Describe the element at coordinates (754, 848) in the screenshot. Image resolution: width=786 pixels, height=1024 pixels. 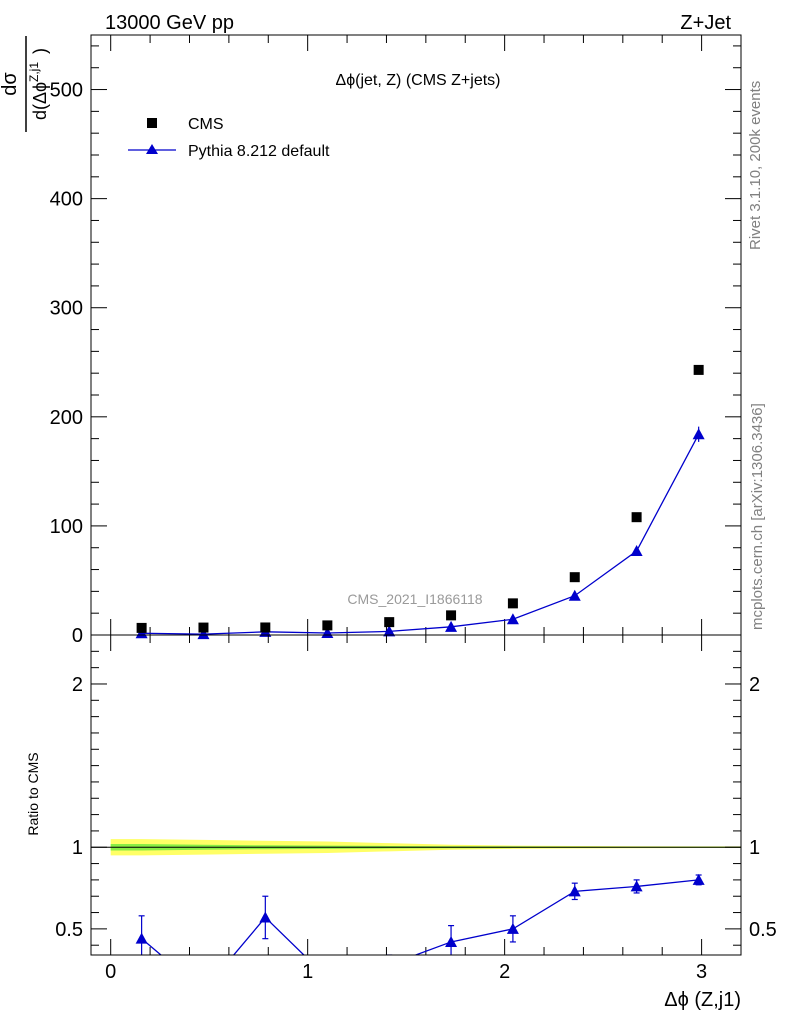
I see `ratio-y-tick-label-right: 1` at that location.